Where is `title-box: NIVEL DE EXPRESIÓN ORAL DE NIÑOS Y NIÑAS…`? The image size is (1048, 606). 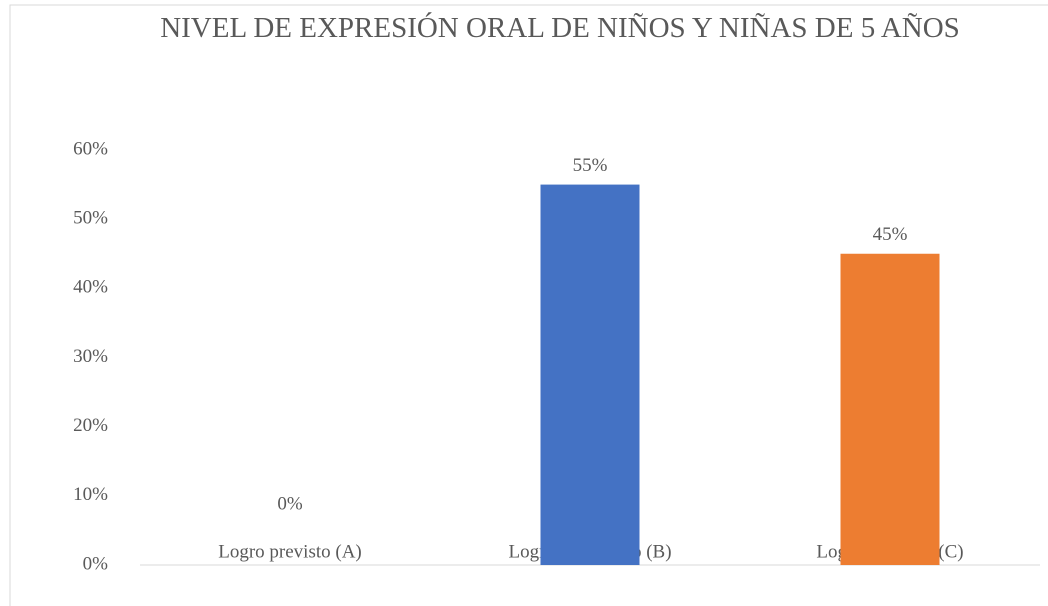 title-box: NIVEL DE EXPRESIÓN ORAL DE NIÑOS Y NIÑAS… is located at coordinates (560, 28).